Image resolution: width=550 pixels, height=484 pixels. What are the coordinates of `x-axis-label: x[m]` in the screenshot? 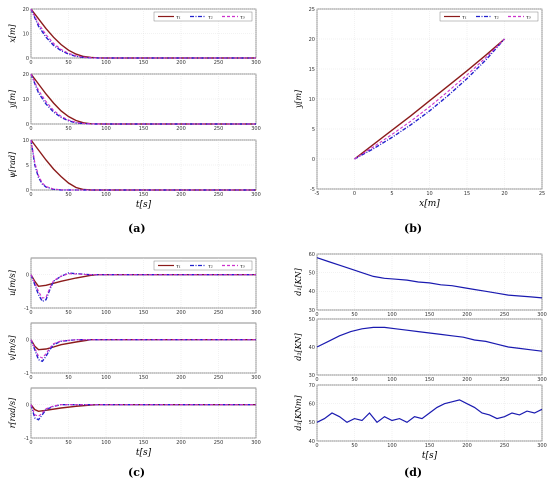 It's located at (429, 204).